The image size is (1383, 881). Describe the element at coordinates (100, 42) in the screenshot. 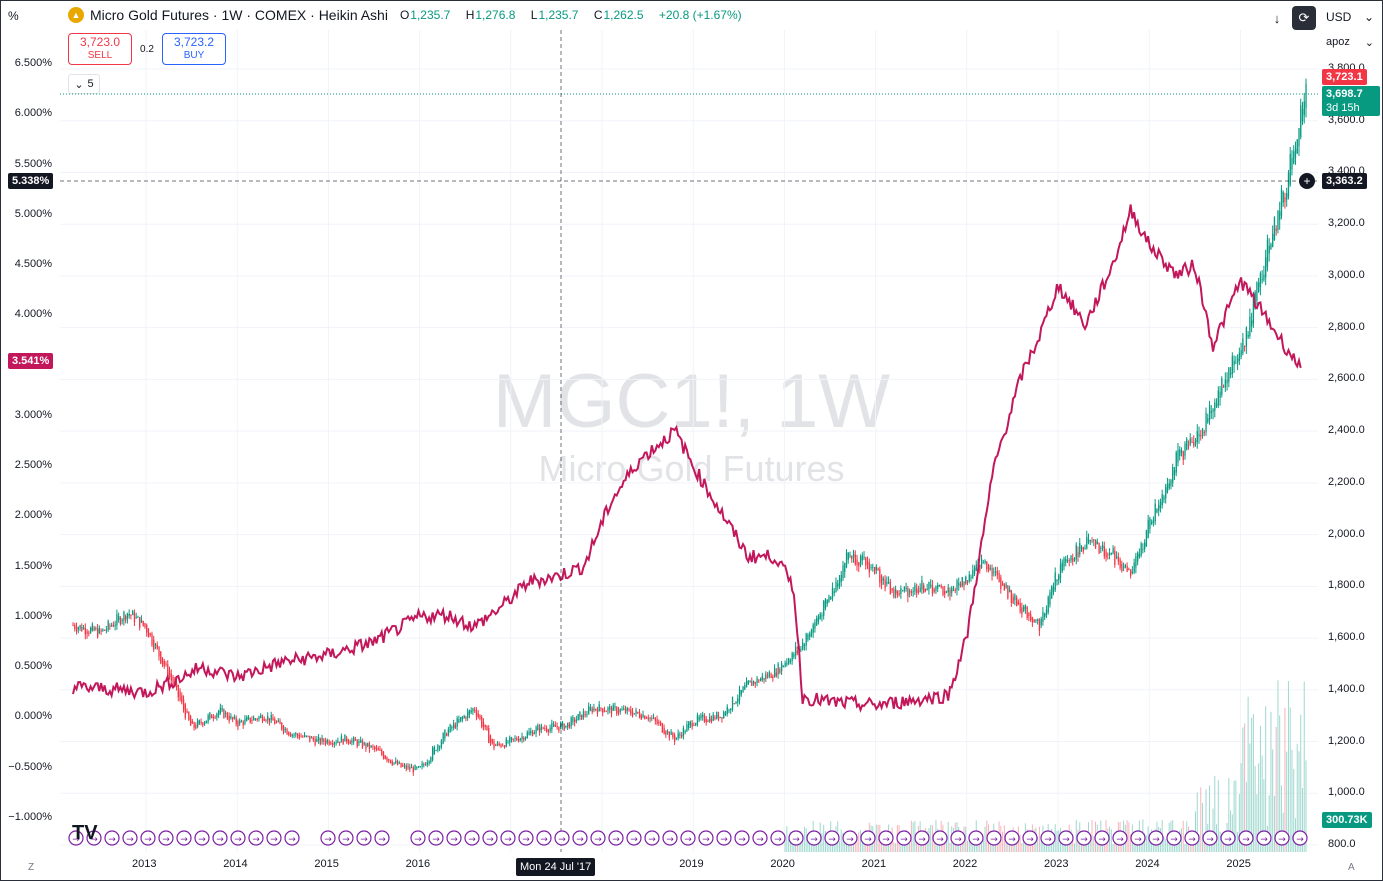

I see `sell-price: 3,723.0` at that location.